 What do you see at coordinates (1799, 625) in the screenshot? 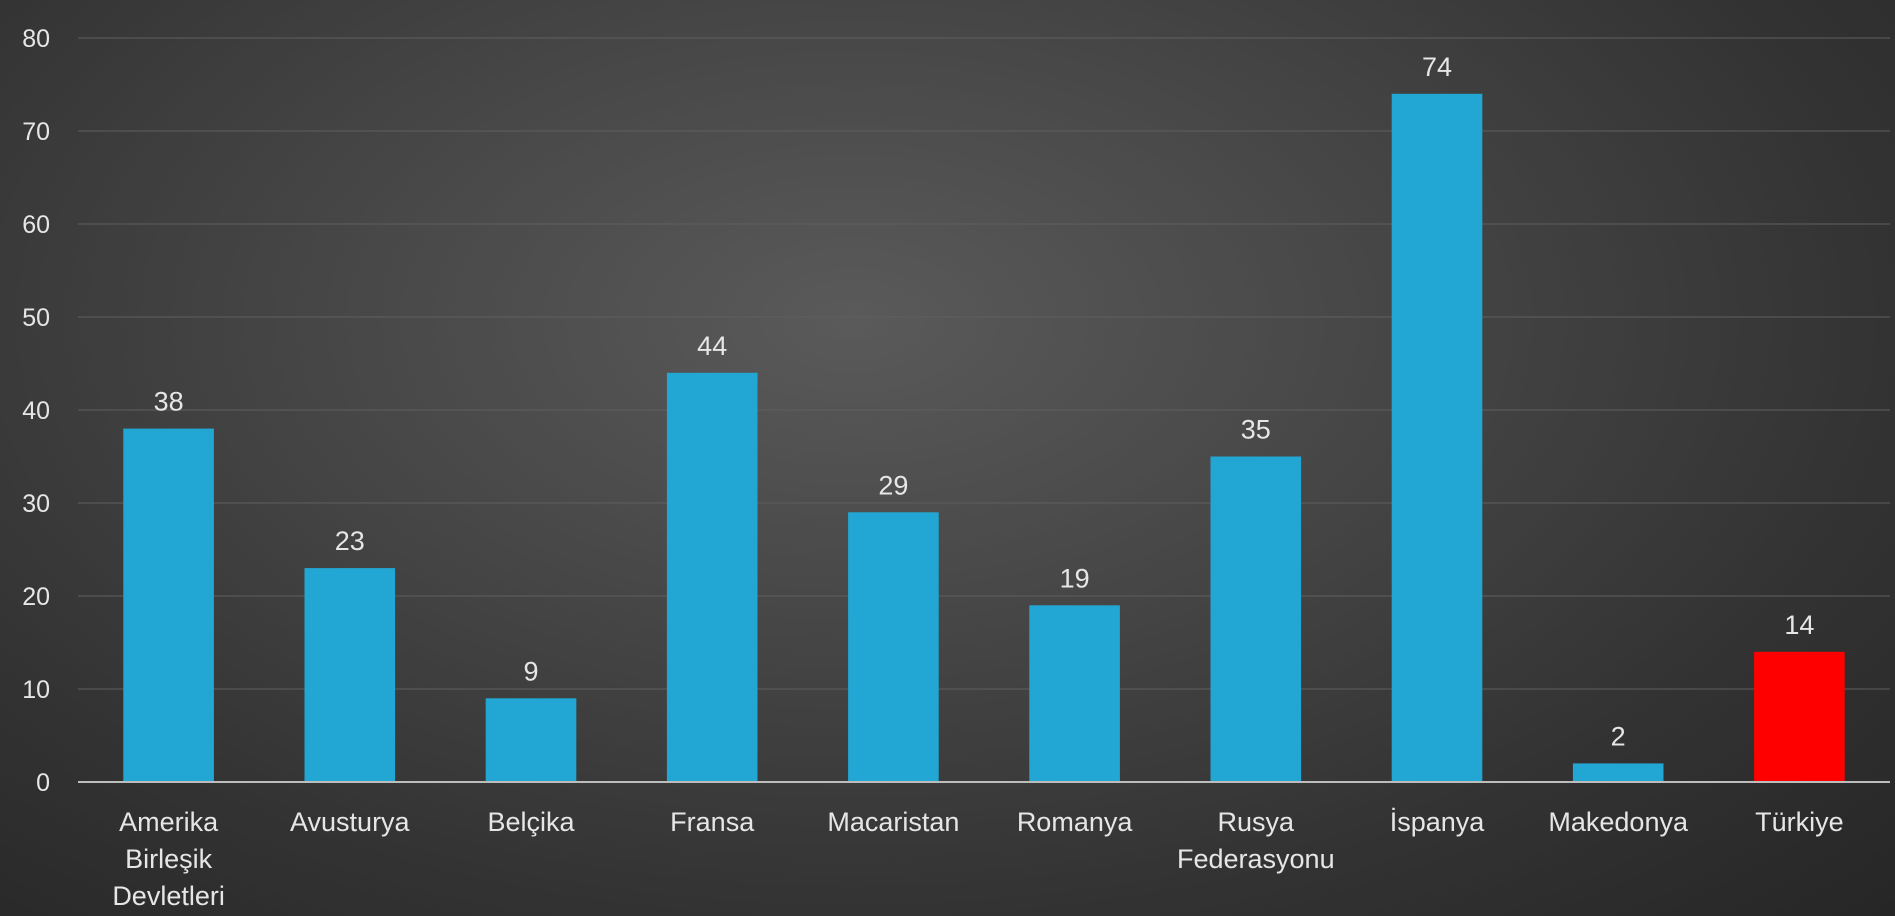
I see `data-label: 14` at bounding box center [1799, 625].